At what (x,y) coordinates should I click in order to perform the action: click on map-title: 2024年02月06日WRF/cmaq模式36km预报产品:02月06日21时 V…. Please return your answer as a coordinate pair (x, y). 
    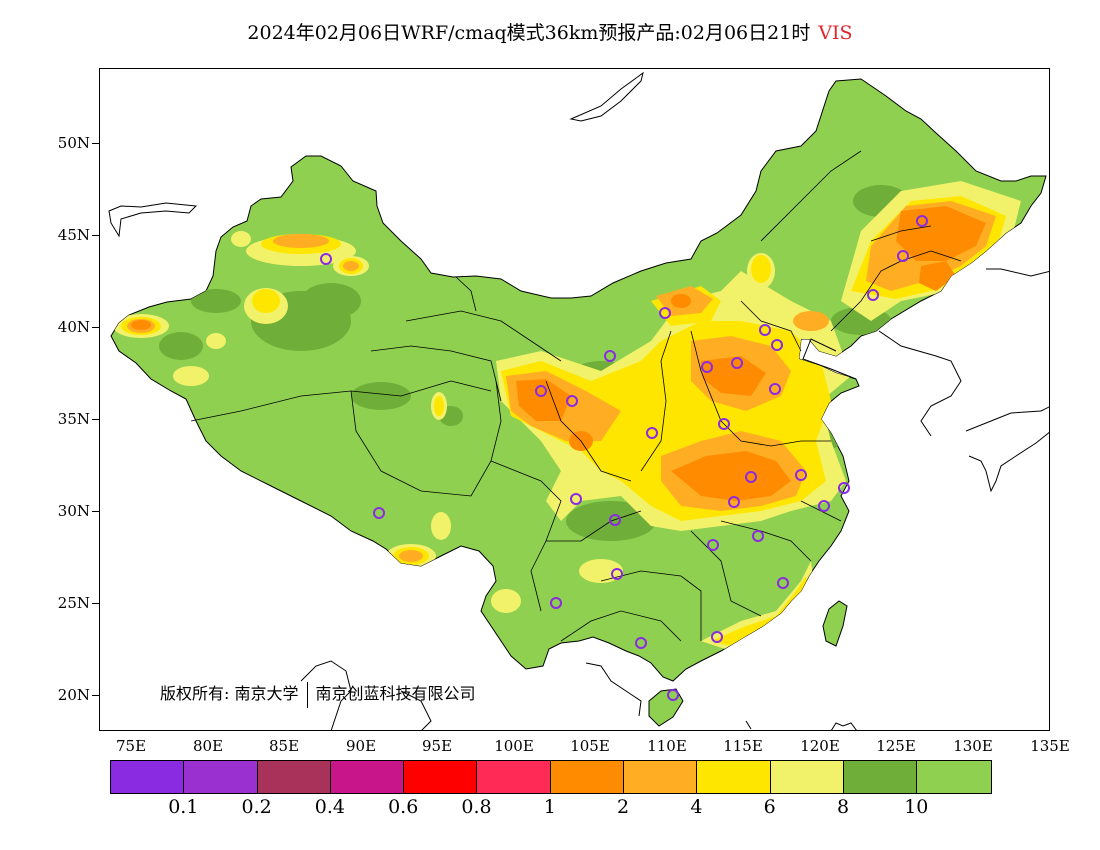
    Looking at the image, I should click on (550, 31).